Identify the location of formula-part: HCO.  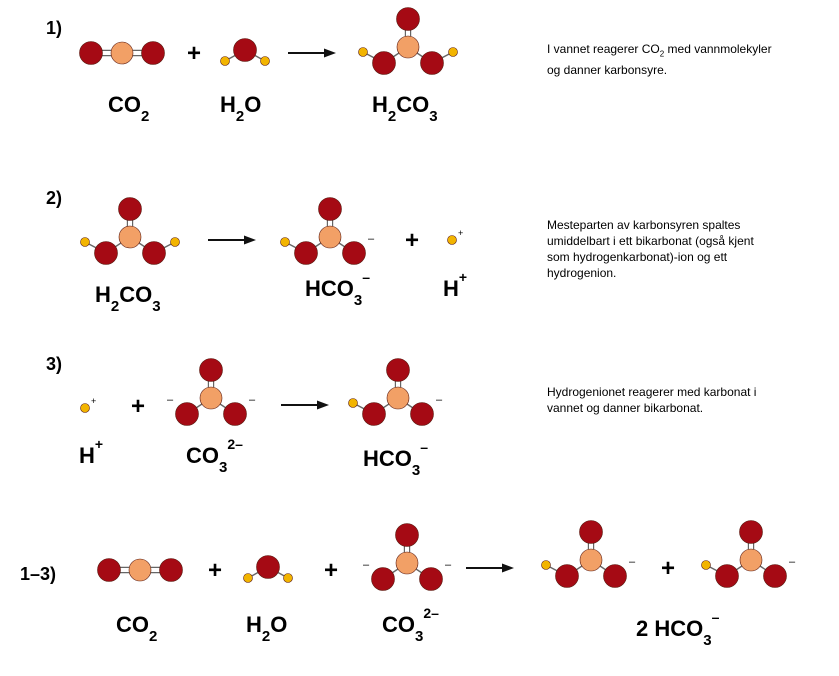
(387, 458).